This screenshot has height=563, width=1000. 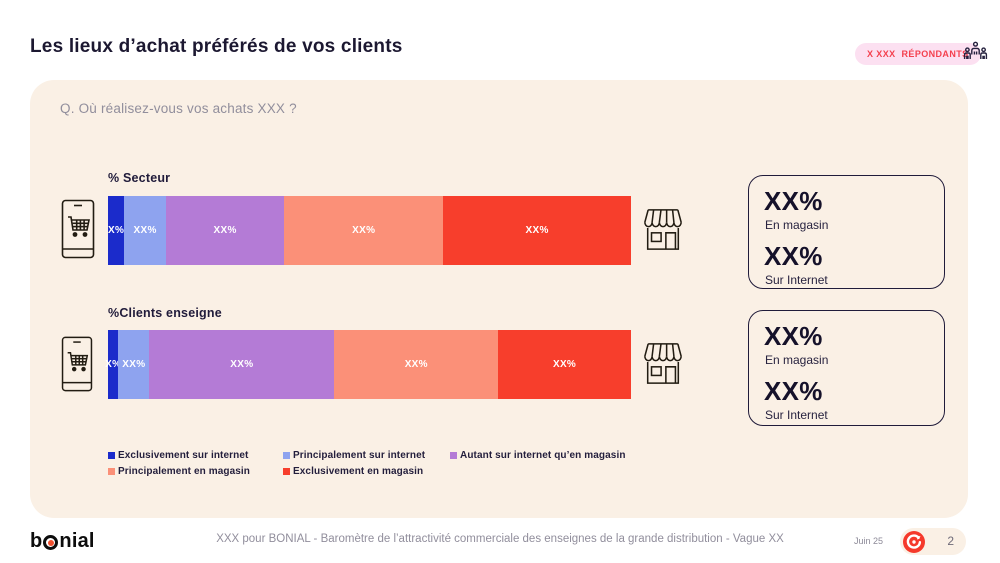 What do you see at coordinates (184, 471) in the screenshot?
I see `legend-label: Principalement en magasin` at bounding box center [184, 471].